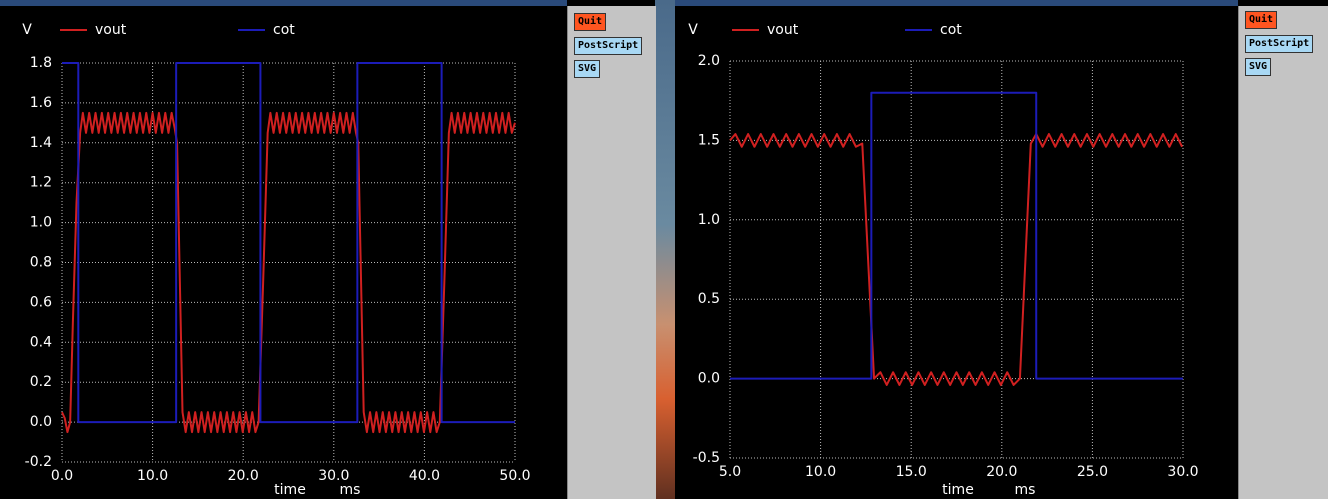 This screenshot has width=1328, height=499. Describe the element at coordinates (1092, 472) in the screenshot. I see `x-tick-label: 25.0` at that location.